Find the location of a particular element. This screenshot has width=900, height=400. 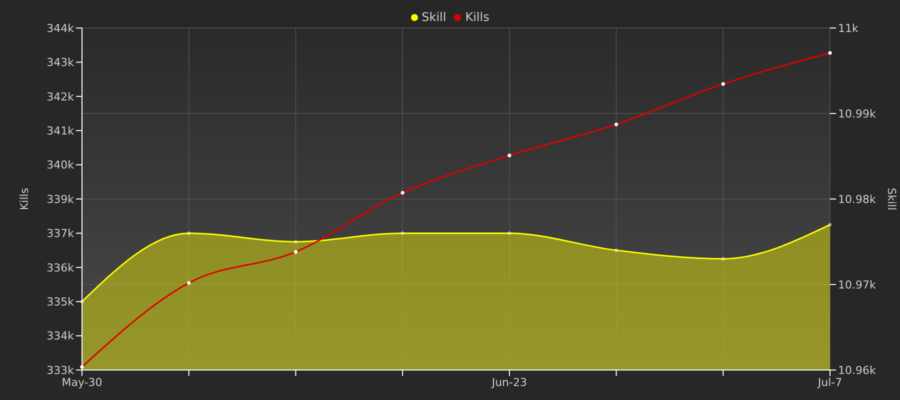

y-axis-title: Kills is located at coordinates (24, 199).